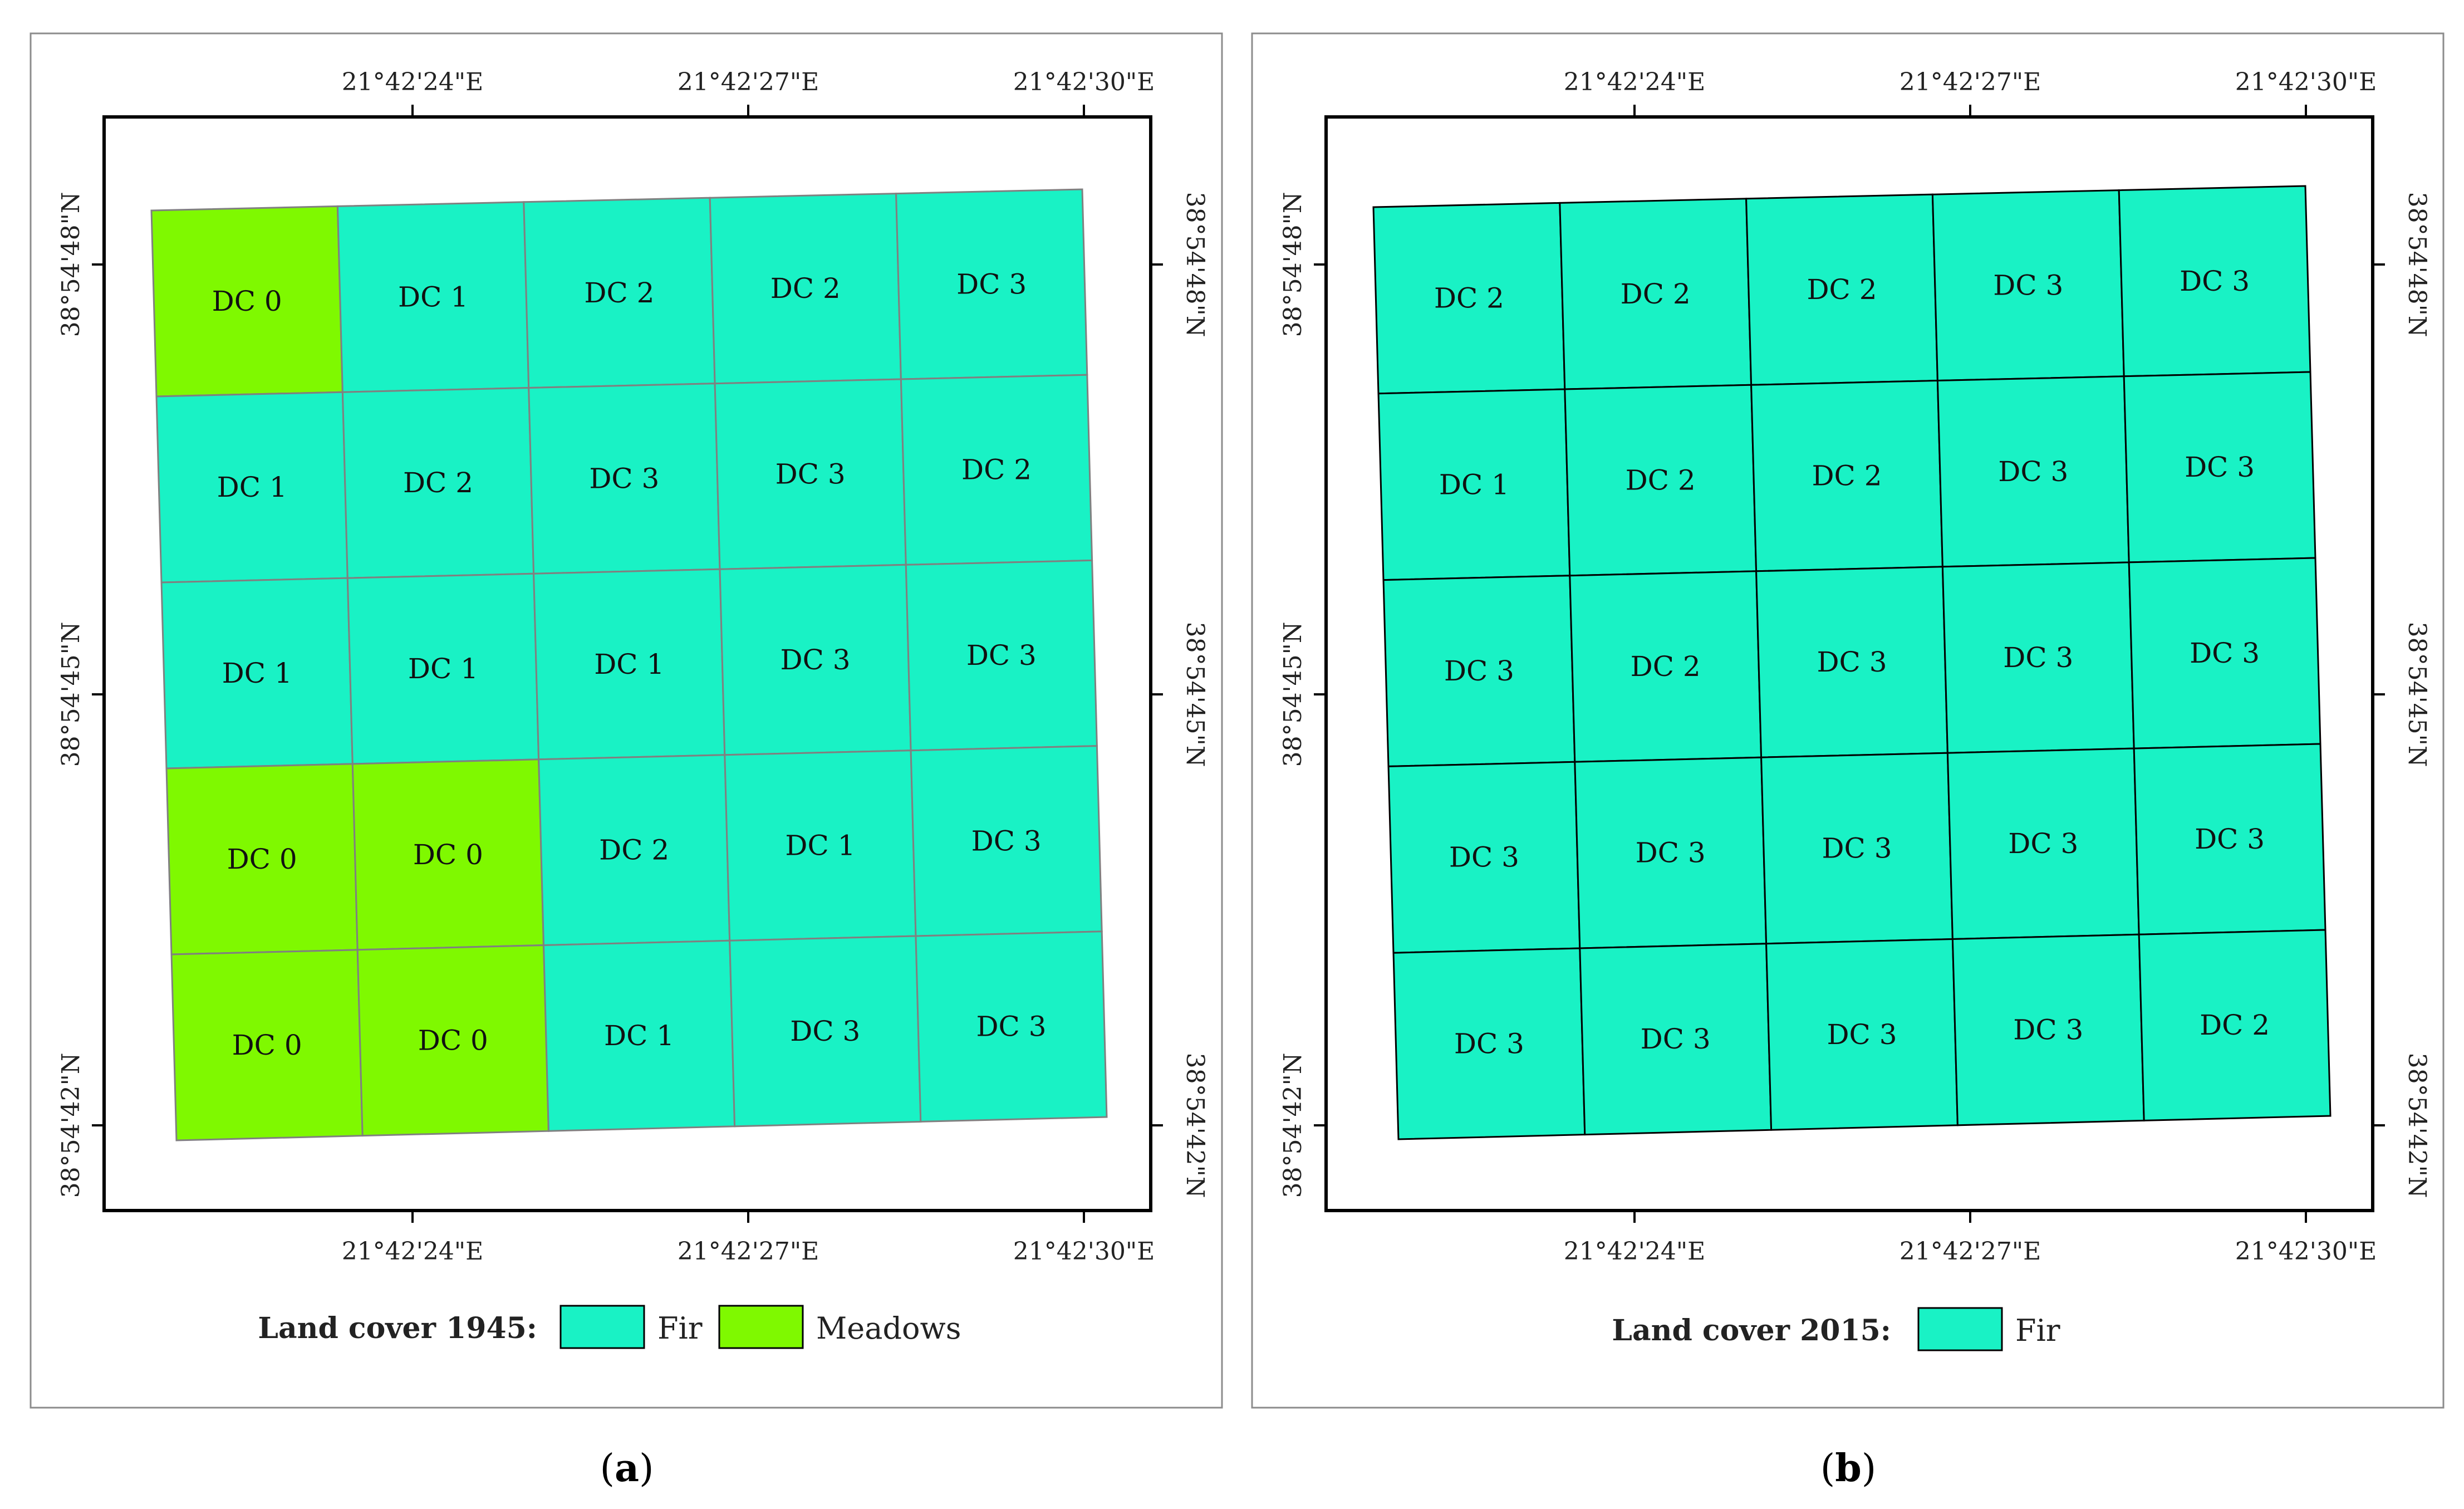 The height and width of the screenshot is (1509, 2464). Describe the element at coordinates (1752, 1331) in the screenshot. I see `legend-title: Land cover 2015:` at that location.